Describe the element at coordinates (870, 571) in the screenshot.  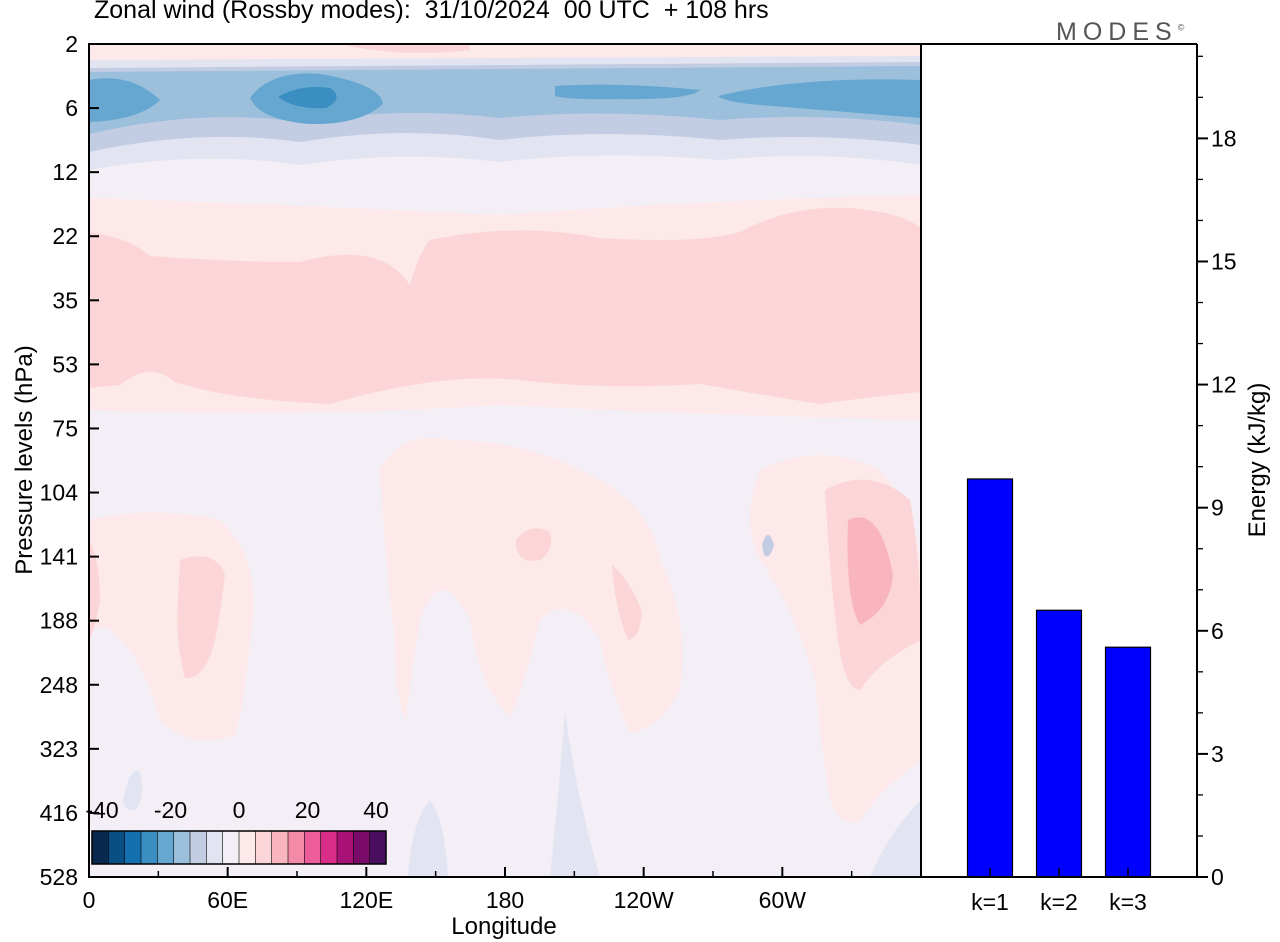
I see `plume-east-core` at that location.